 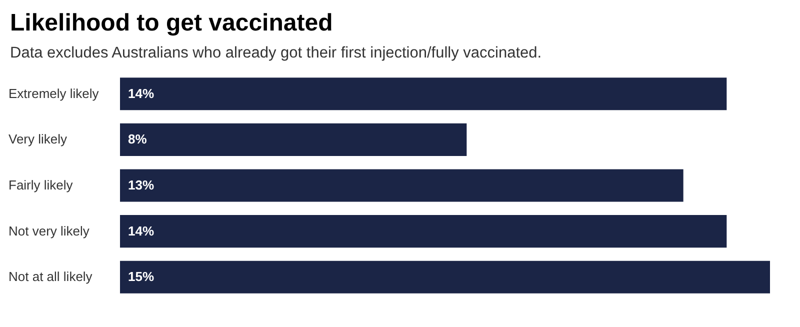 I want to click on data-label: 15%, so click(x=141, y=276).